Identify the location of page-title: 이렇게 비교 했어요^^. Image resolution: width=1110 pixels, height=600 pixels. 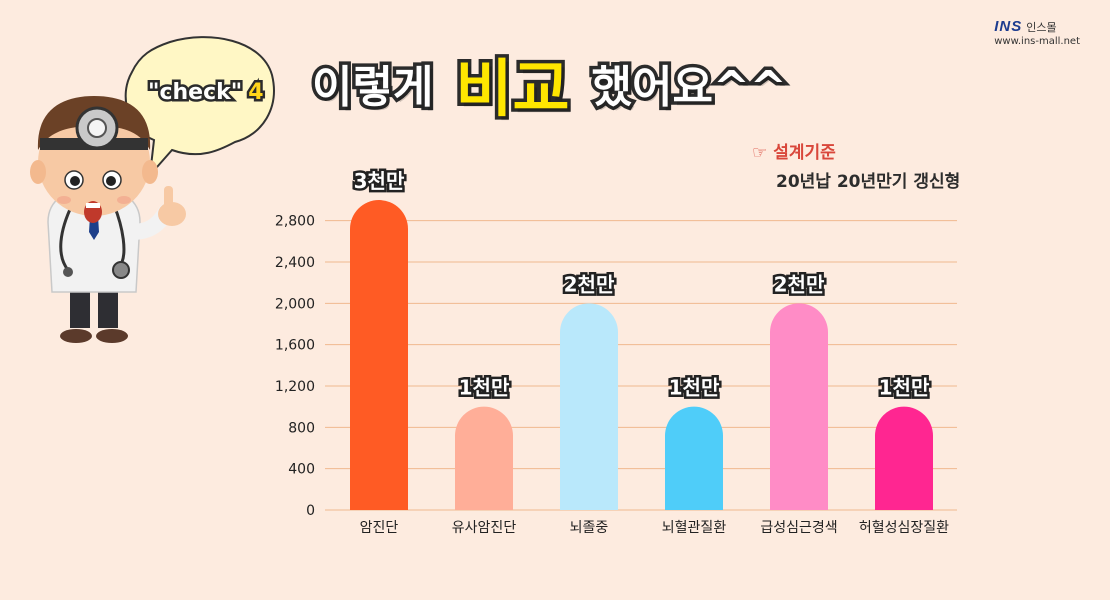
(549, 83).